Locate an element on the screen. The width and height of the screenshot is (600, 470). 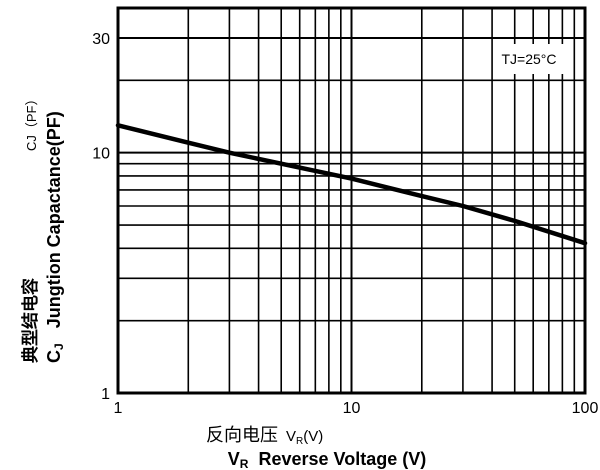
x-axis-bold-sub: R is located at coordinates (244, 463).